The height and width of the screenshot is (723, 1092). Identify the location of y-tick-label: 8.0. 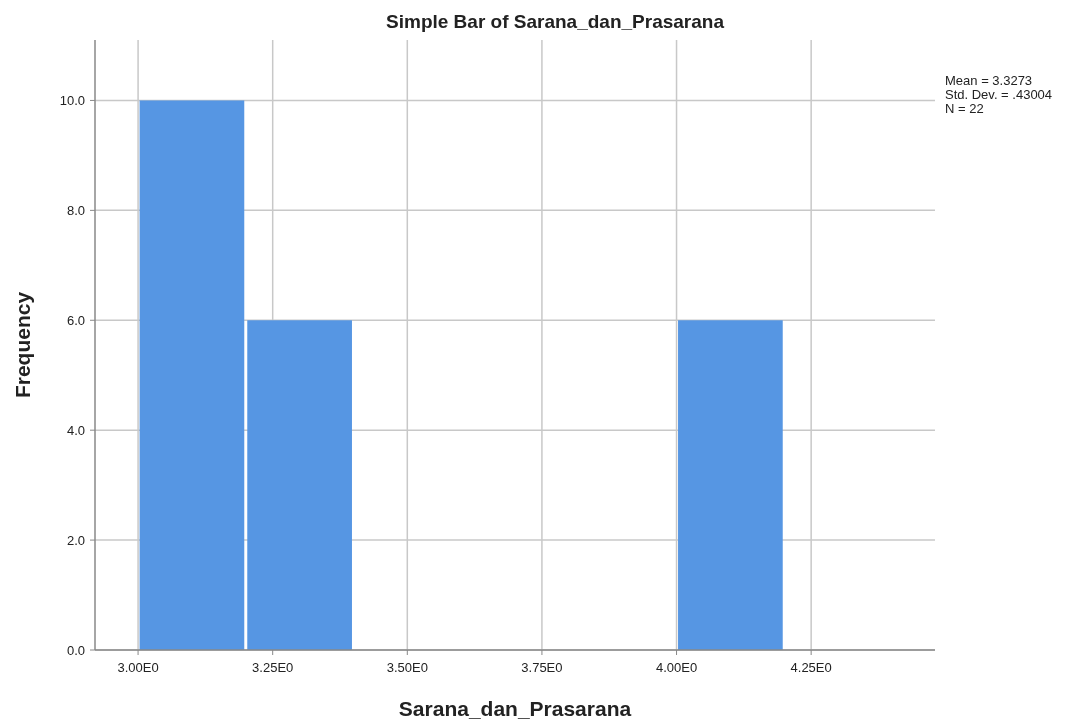
(75, 211).